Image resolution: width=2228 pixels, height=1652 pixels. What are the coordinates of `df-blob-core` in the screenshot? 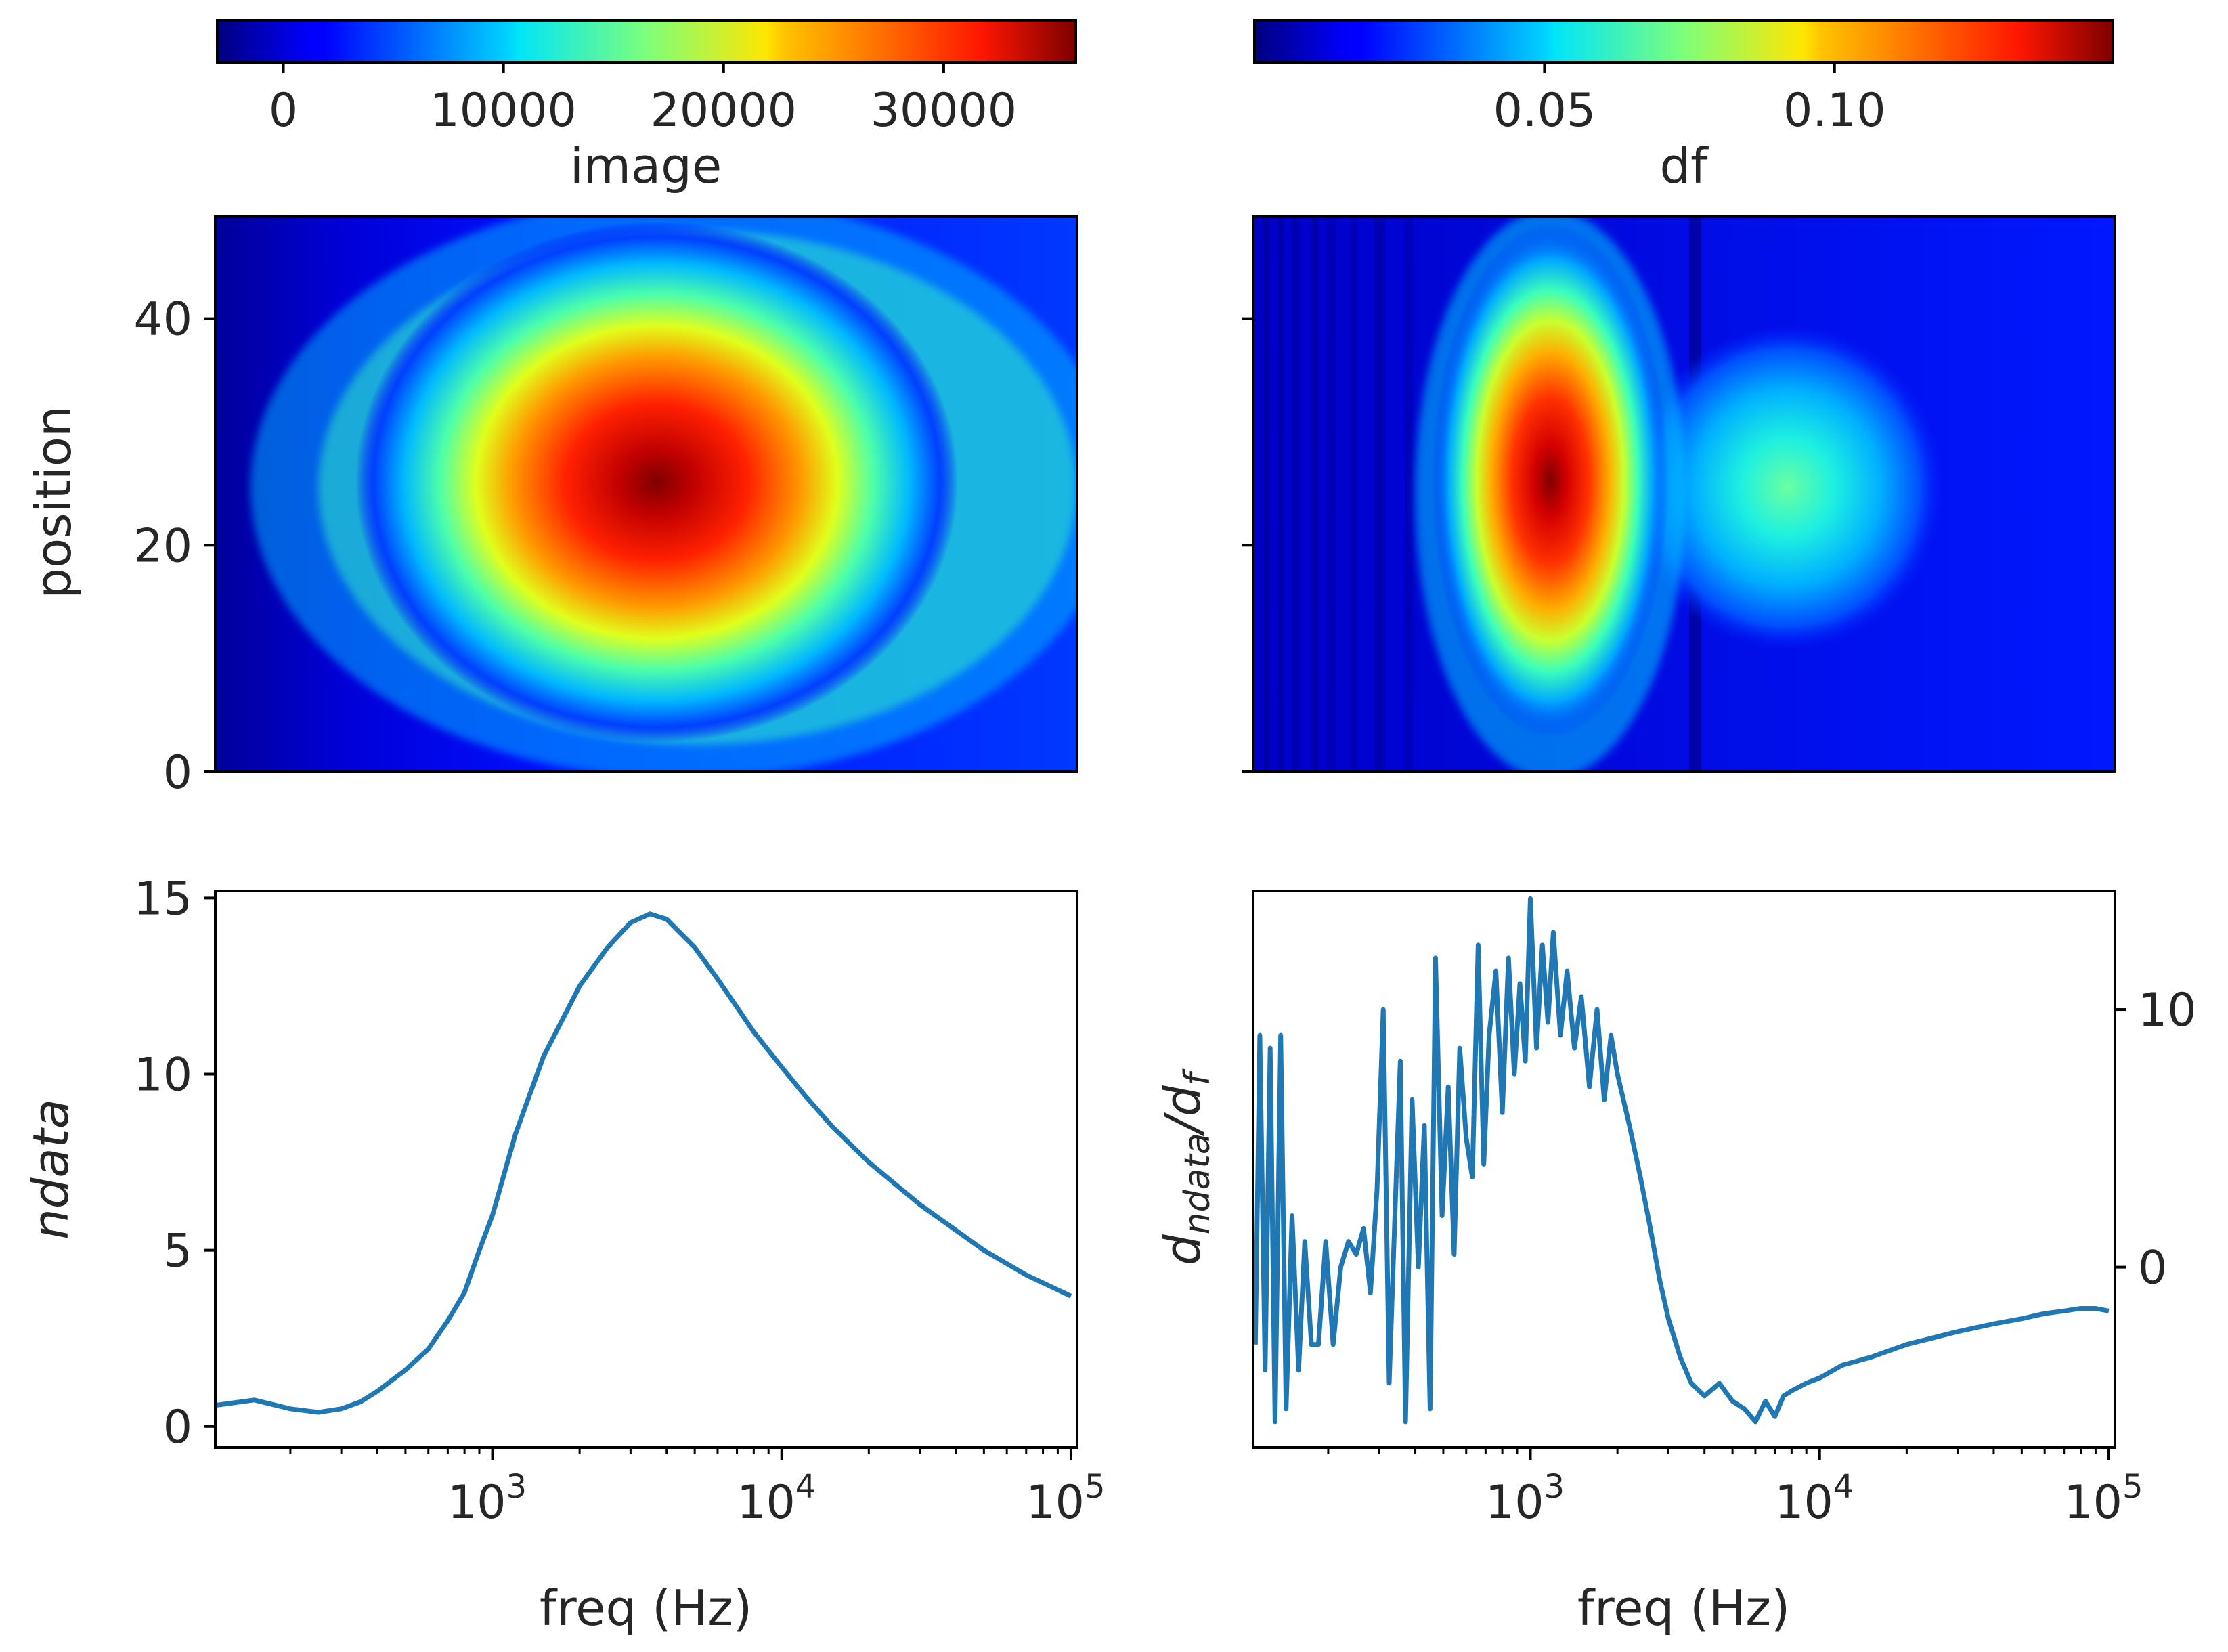 It's located at (1550, 481).